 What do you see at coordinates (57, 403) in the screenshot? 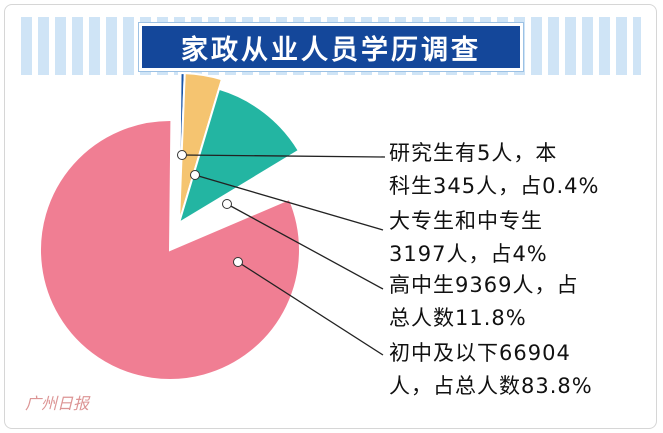
I see `newspaper-watermark: 广州日报` at bounding box center [57, 403].